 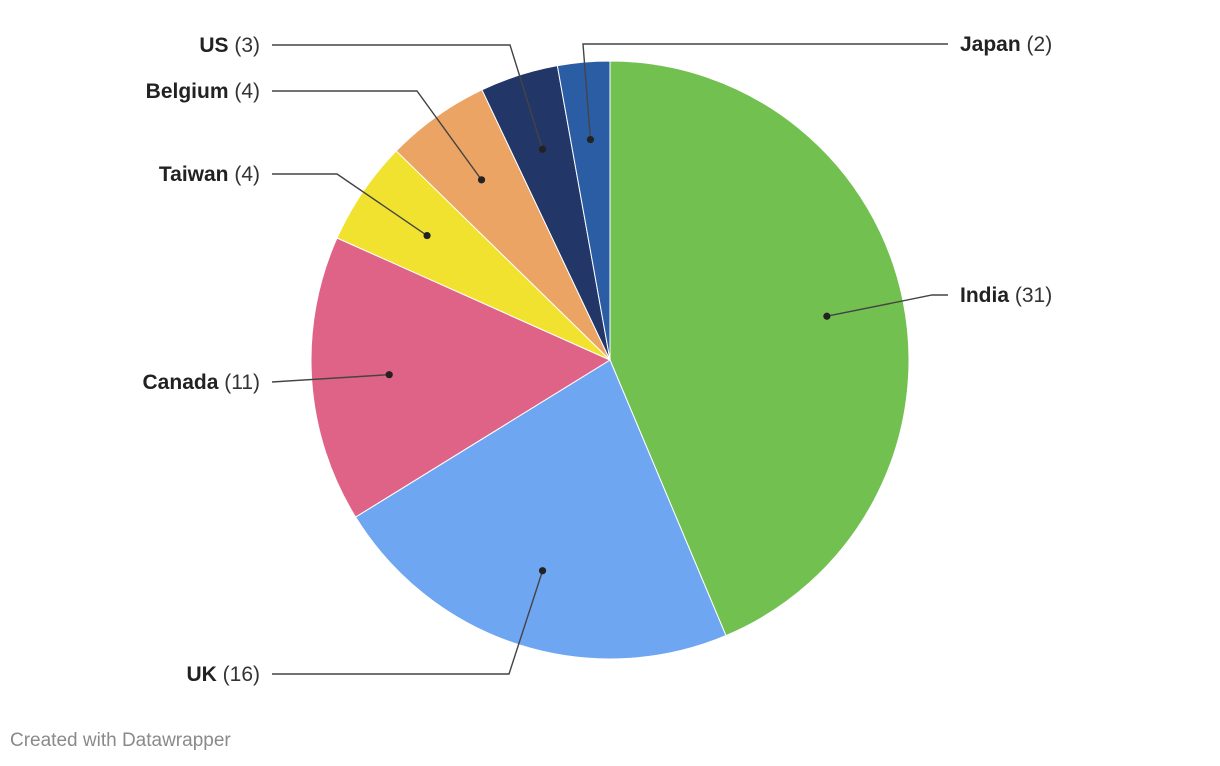 I want to click on slice-label-us: US (3), so click(x=229, y=45).